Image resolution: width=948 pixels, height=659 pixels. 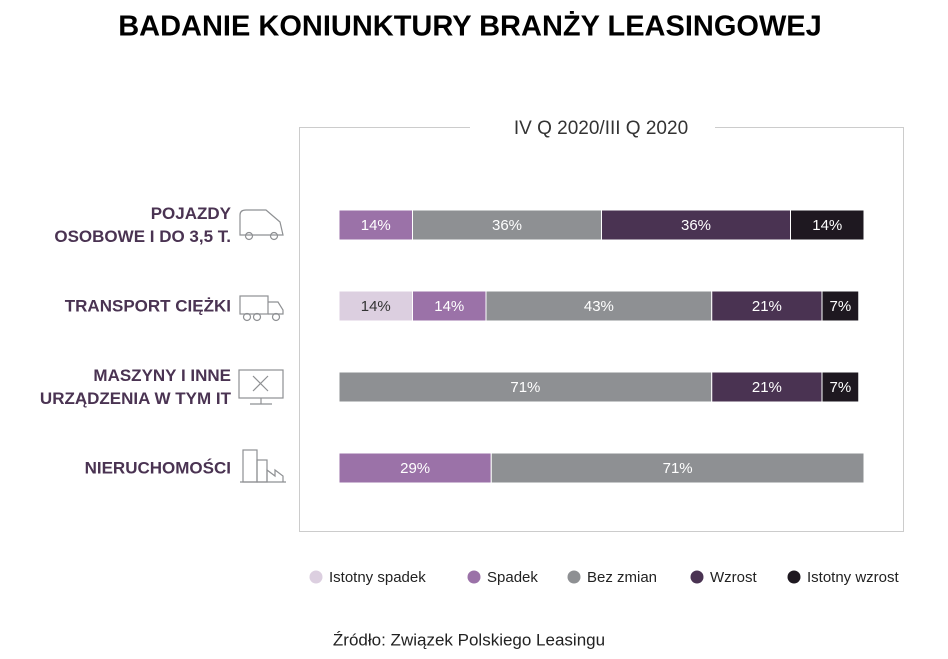 I want to click on legend-label: Wzrost, so click(x=733, y=577).